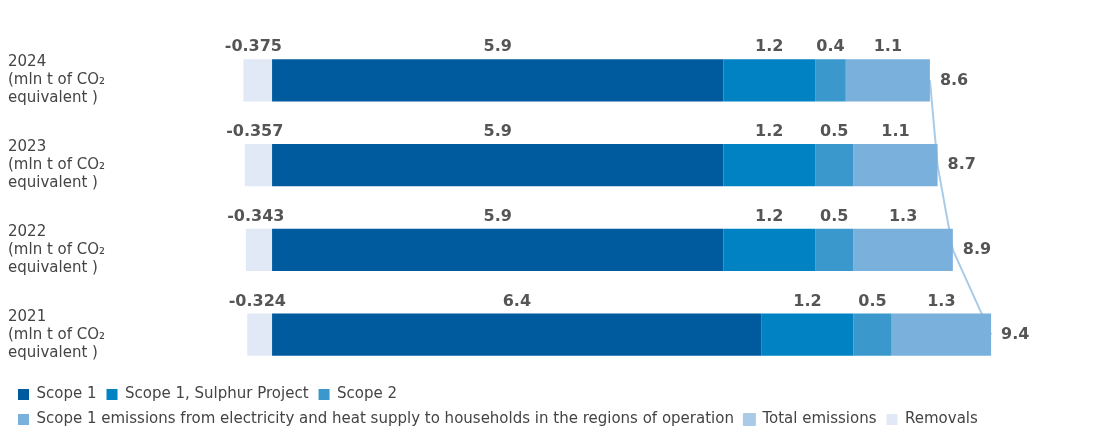 This screenshot has width=1105, height=445. What do you see at coordinates (57, 333) in the screenshot?
I see `y-tick-label: 2021 (mln t of CO₂ equivalent )` at bounding box center [57, 333].